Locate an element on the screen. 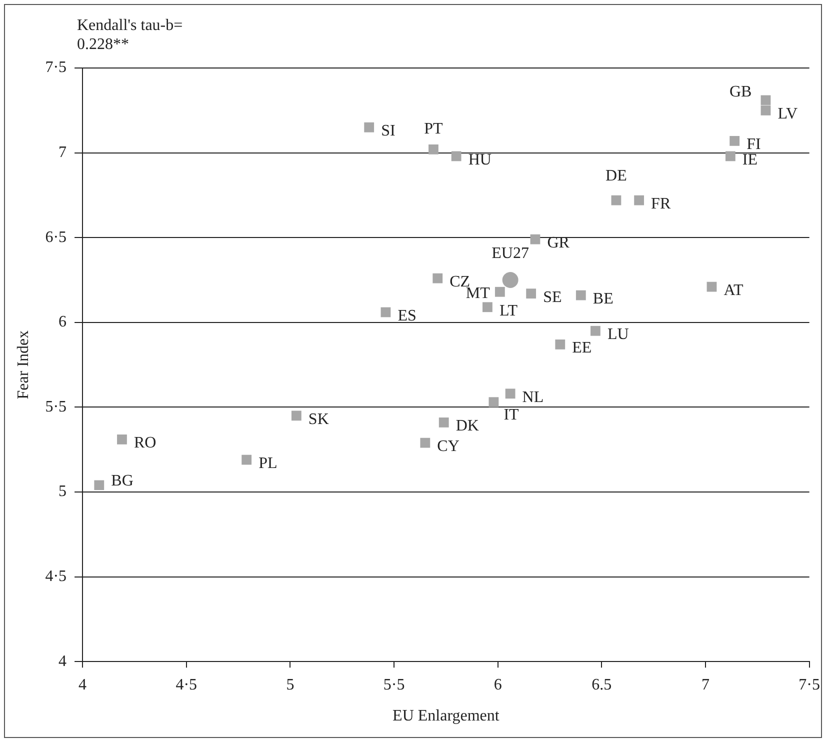  annotation: NL is located at coordinates (533, 397).